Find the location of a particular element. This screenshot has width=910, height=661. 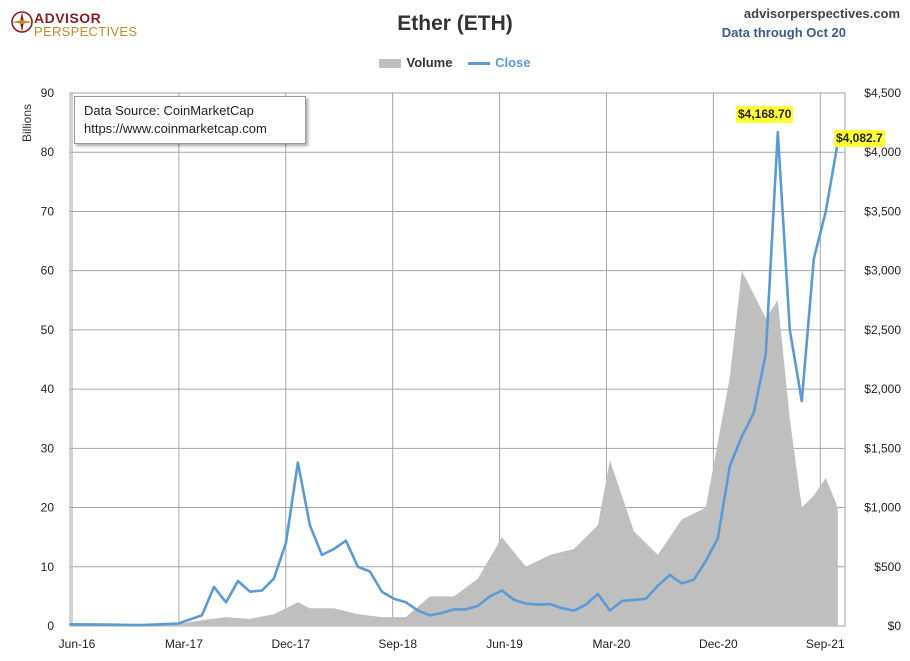

y-right-tick-label: $4,000 is located at coordinates (882, 152).